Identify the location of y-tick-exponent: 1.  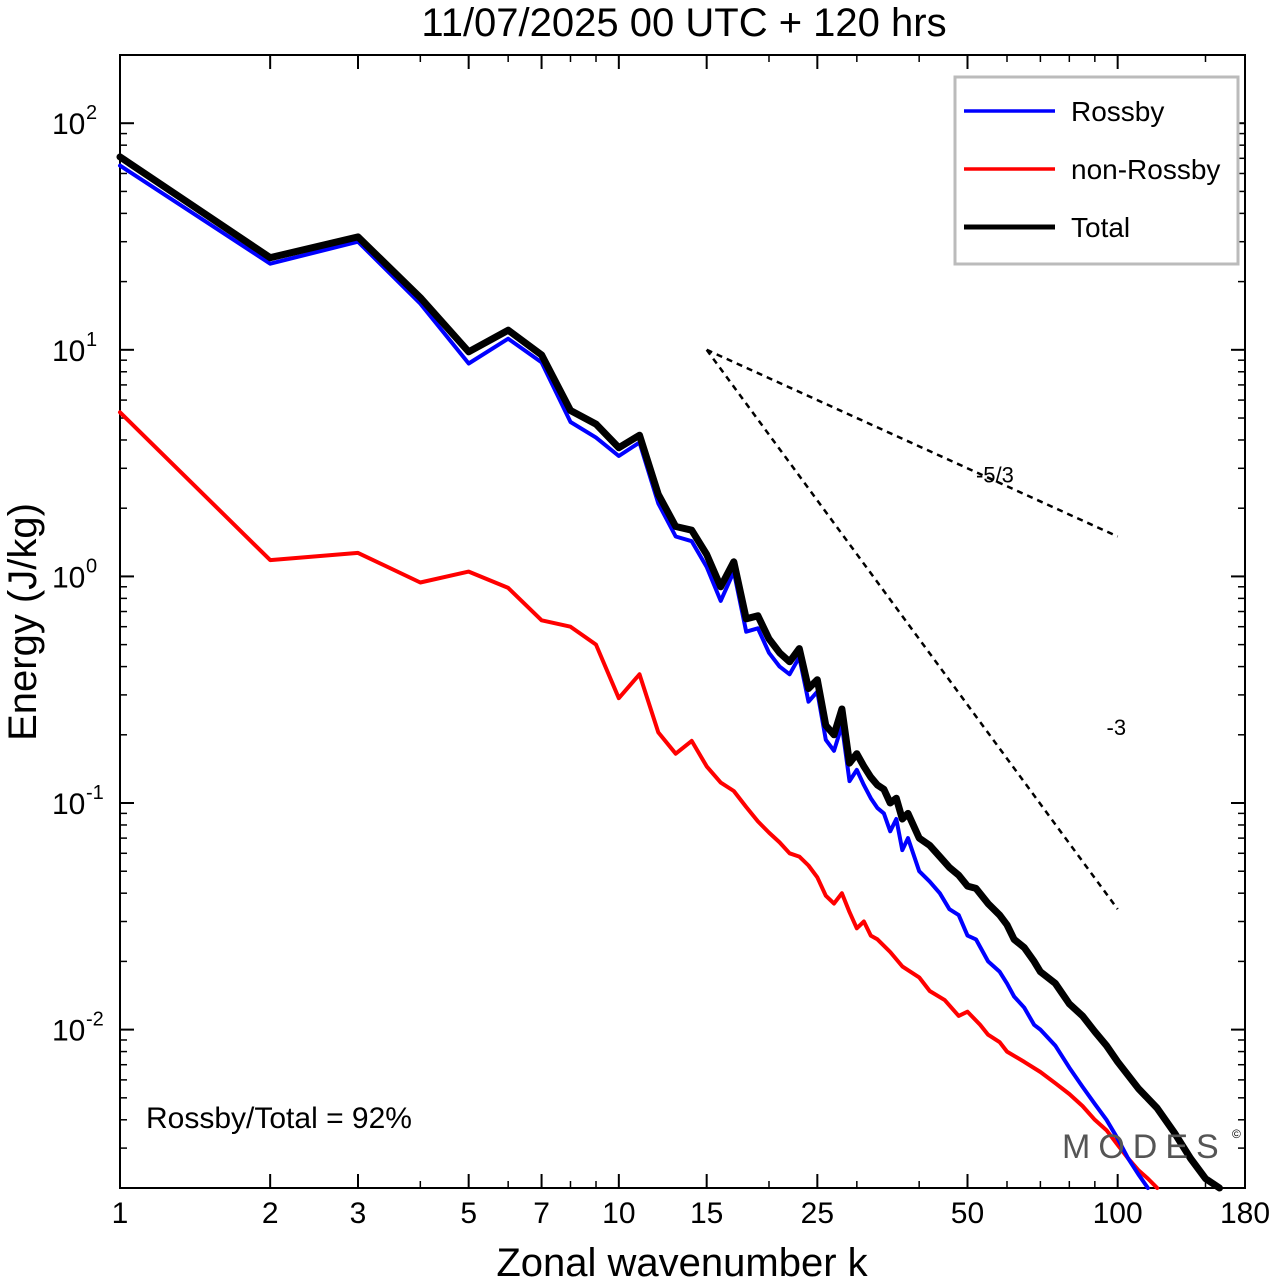
(91, 340).